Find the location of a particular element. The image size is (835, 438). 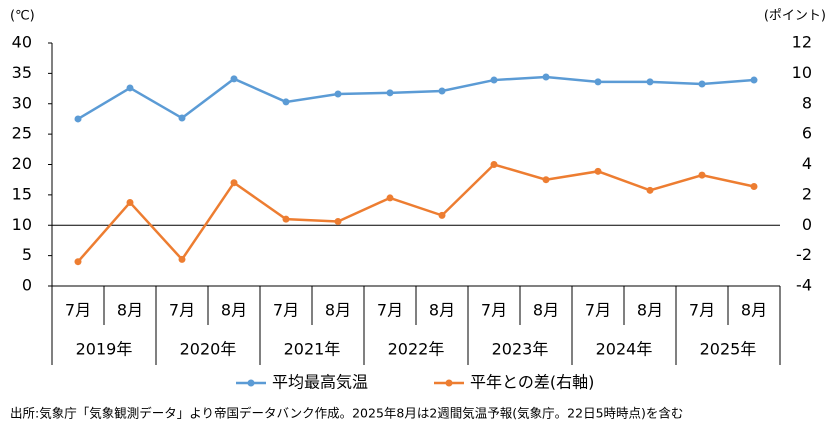

y-axis-unit: (℃) is located at coordinates (22, 16).